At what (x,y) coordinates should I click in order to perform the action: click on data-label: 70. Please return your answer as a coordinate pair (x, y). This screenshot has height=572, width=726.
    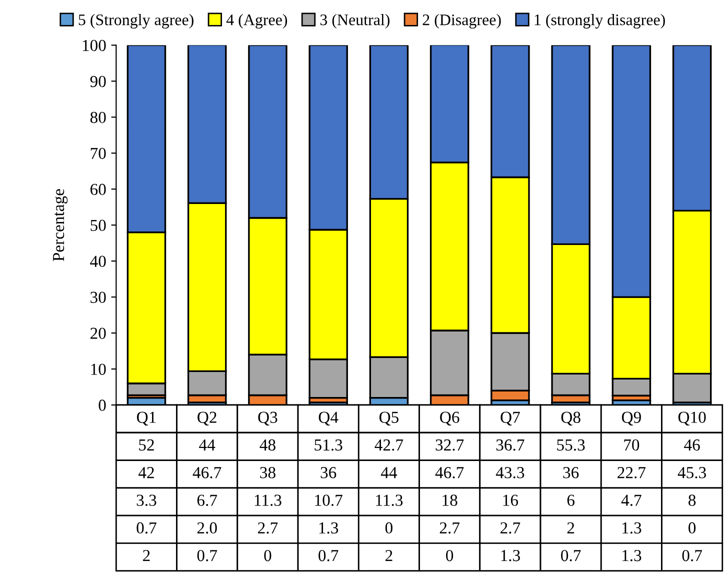
    Looking at the image, I should click on (632, 445).